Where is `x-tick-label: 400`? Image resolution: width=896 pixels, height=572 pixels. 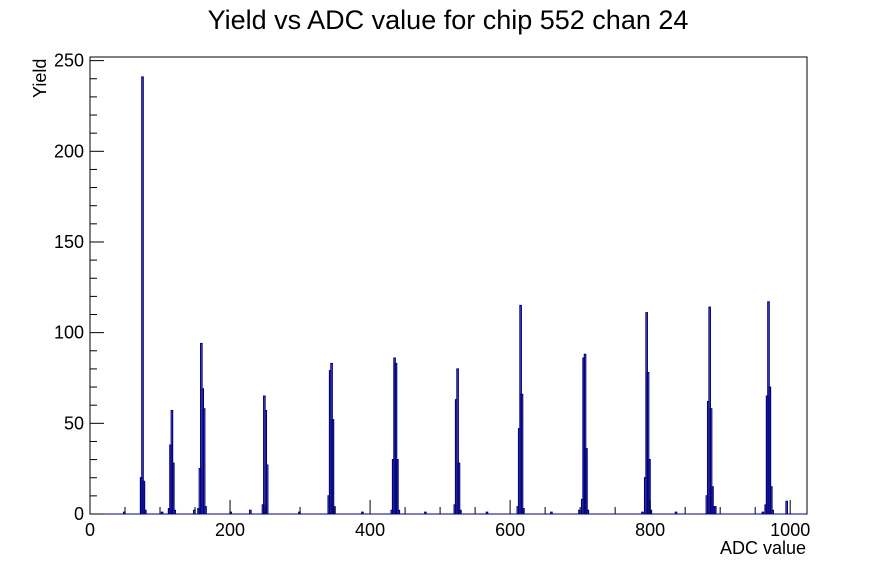
x-tick-label: 400 is located at coordinates (370, 530).